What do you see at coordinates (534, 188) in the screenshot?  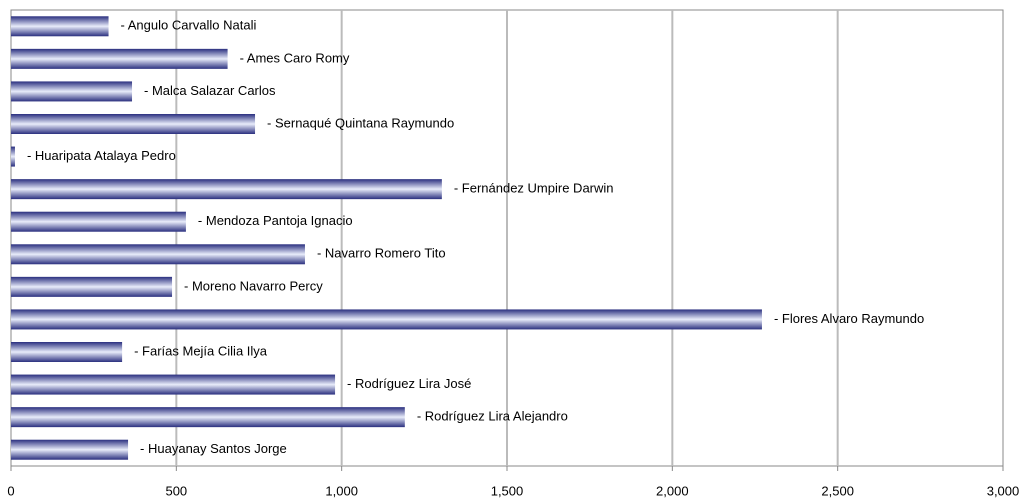 I see `bar-label: - Fernández Umpire Darwin` at bounding box center [534, 188].